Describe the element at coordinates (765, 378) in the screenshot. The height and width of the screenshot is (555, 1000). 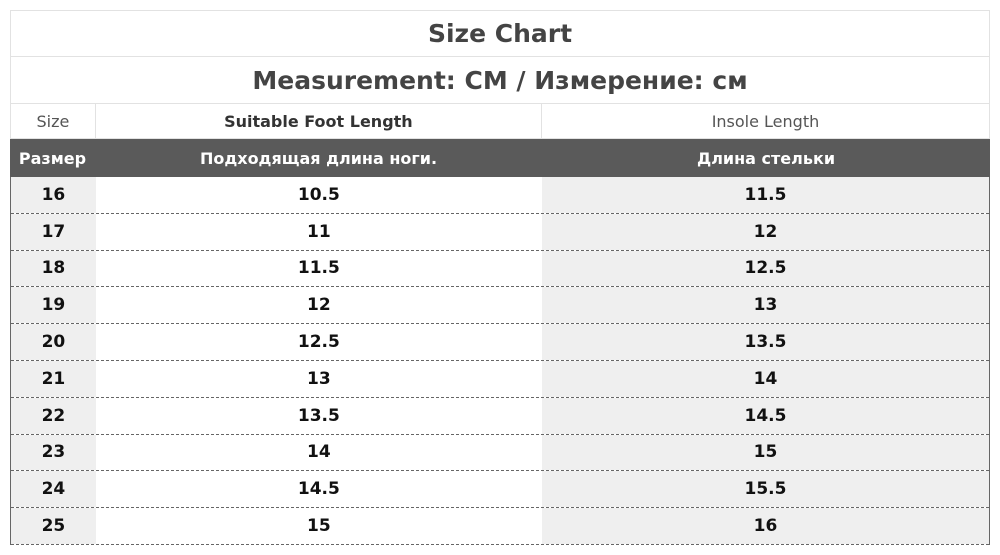
I see `insole-length-cell: 14` at that location.